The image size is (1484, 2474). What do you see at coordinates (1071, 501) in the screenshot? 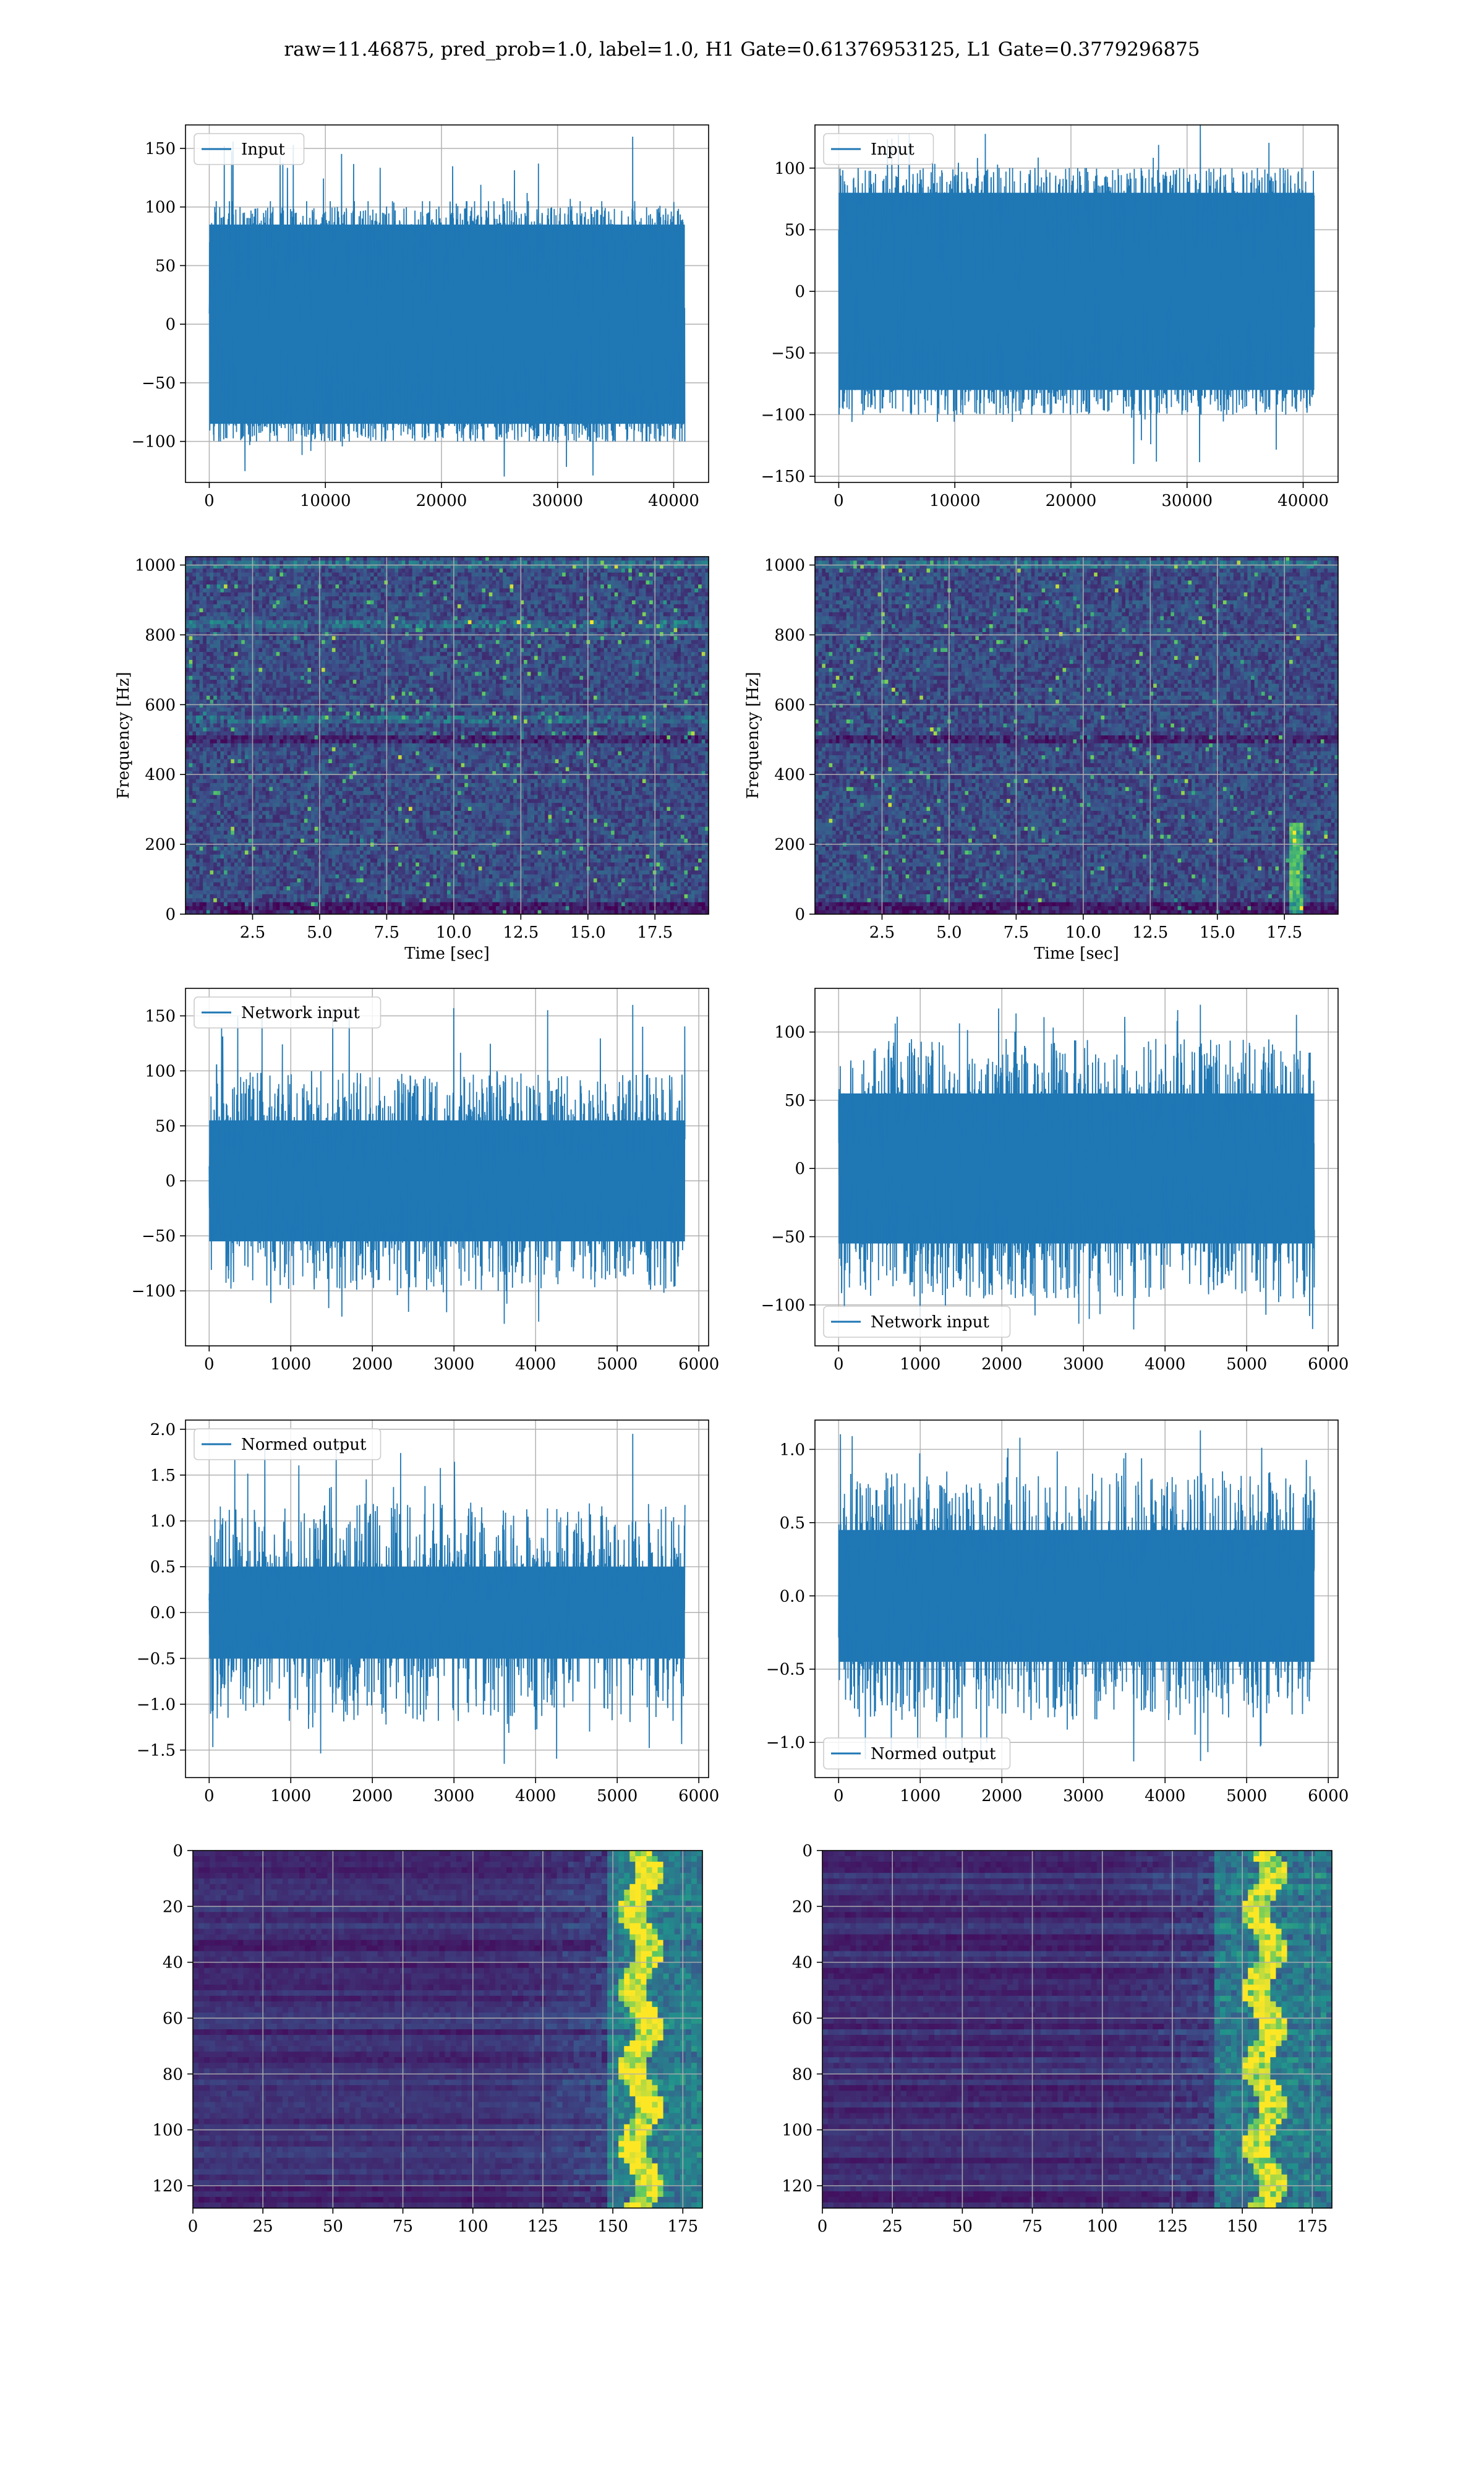
I see `x-tick-label: 20000` at bounding box center [1071, 501].